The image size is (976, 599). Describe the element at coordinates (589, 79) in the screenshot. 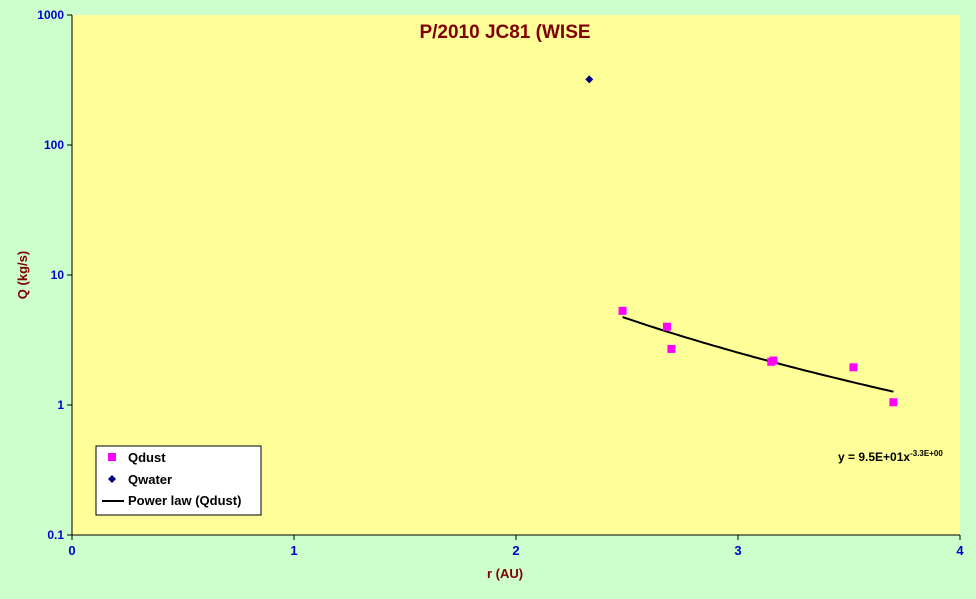

I see `data-point-qwater` at that location.